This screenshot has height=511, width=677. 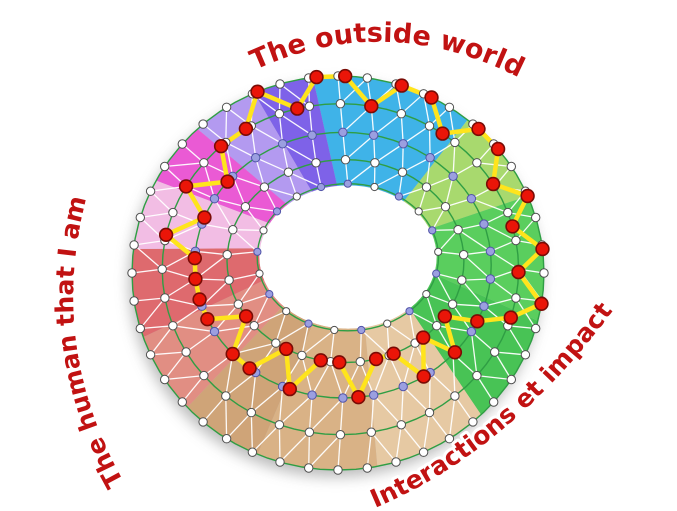 I want to click on label-human-that-i-am: The human that I am, so click(x=89, y=343).